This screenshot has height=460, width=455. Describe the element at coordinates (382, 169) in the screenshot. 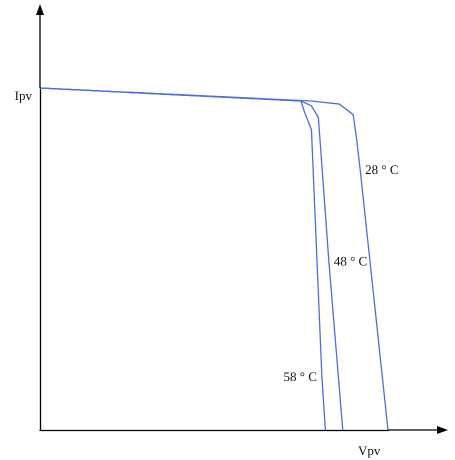

I see `series-label: 28 ° C` at that location.